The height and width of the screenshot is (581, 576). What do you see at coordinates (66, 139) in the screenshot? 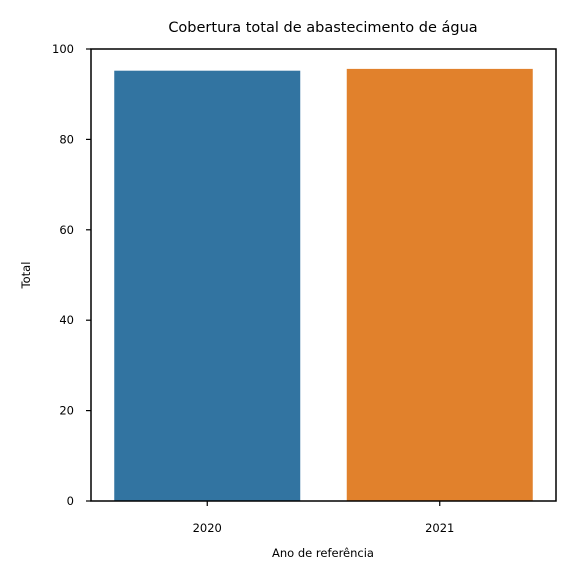
I see `y-tick-label-80: 80` at bounding box center [66, 139].